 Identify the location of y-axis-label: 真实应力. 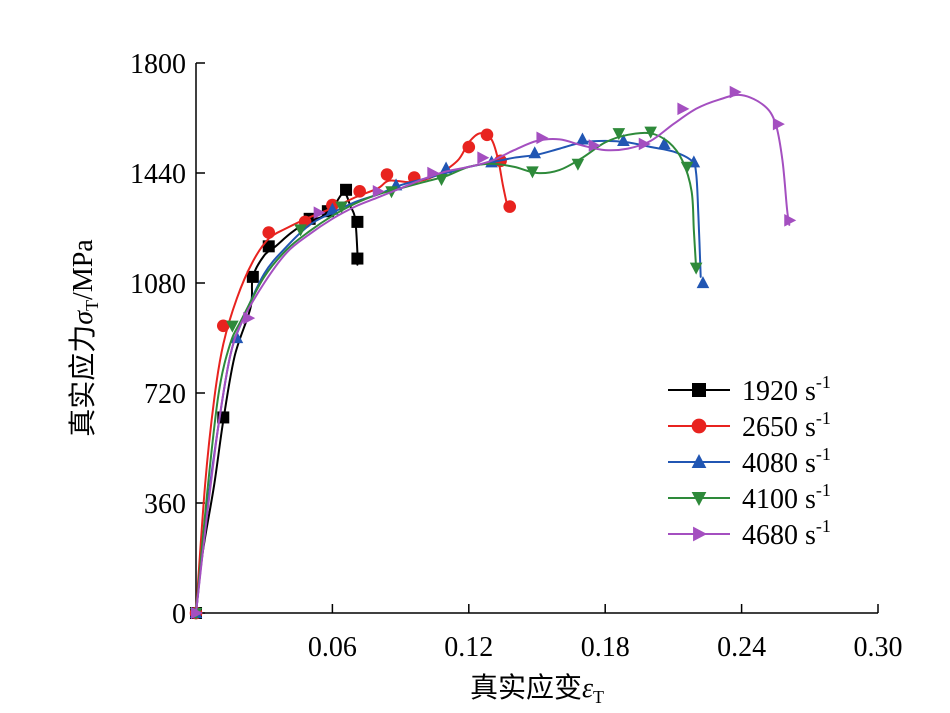
(82, 381).